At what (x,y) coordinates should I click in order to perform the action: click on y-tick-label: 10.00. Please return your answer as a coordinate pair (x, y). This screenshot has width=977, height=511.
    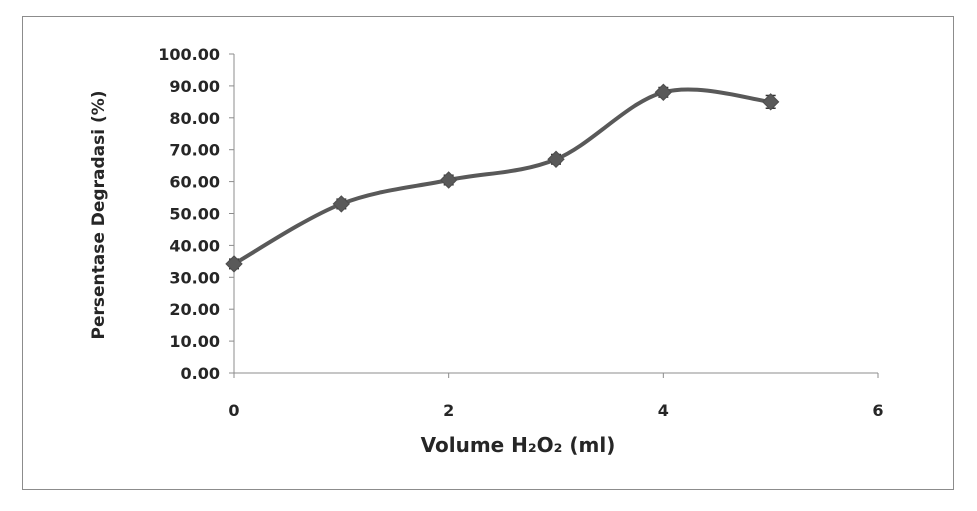
    Looking at the image, I should click on (194, 341).